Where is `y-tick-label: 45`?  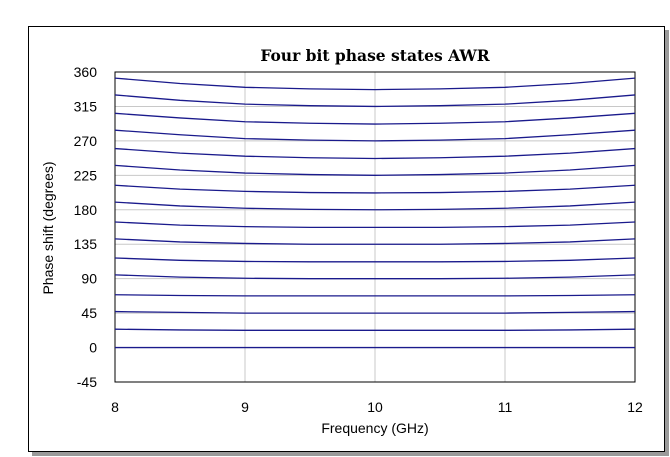
y-tick-label: 45 is located at coordinates (89, 313).